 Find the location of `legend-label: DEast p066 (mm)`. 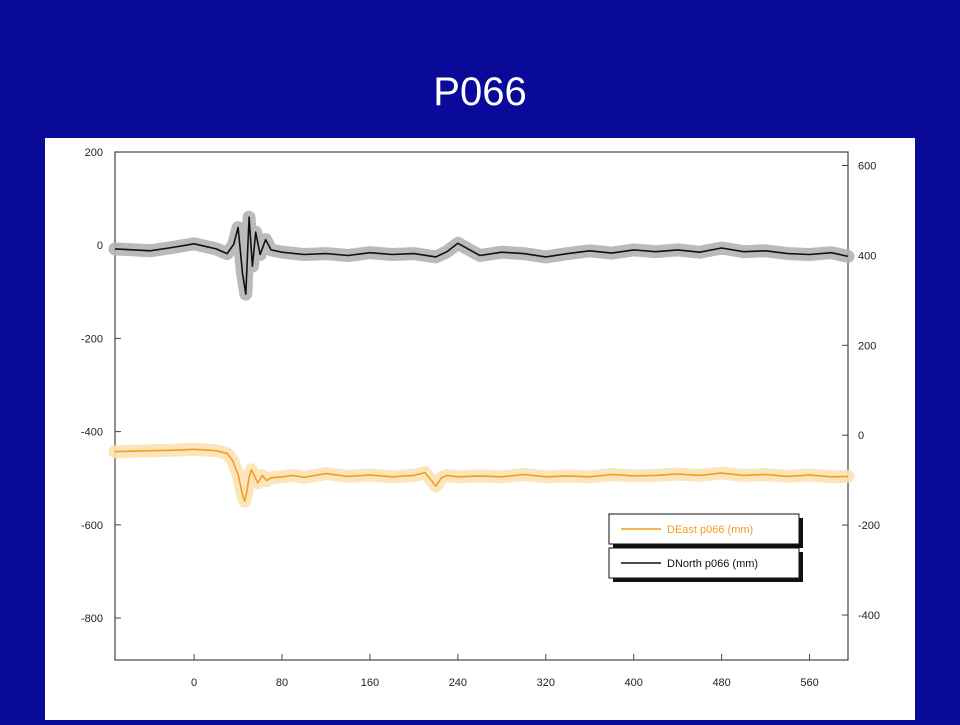

legend-label: DEast p066 (mm) is located at coordinates (710, 530).